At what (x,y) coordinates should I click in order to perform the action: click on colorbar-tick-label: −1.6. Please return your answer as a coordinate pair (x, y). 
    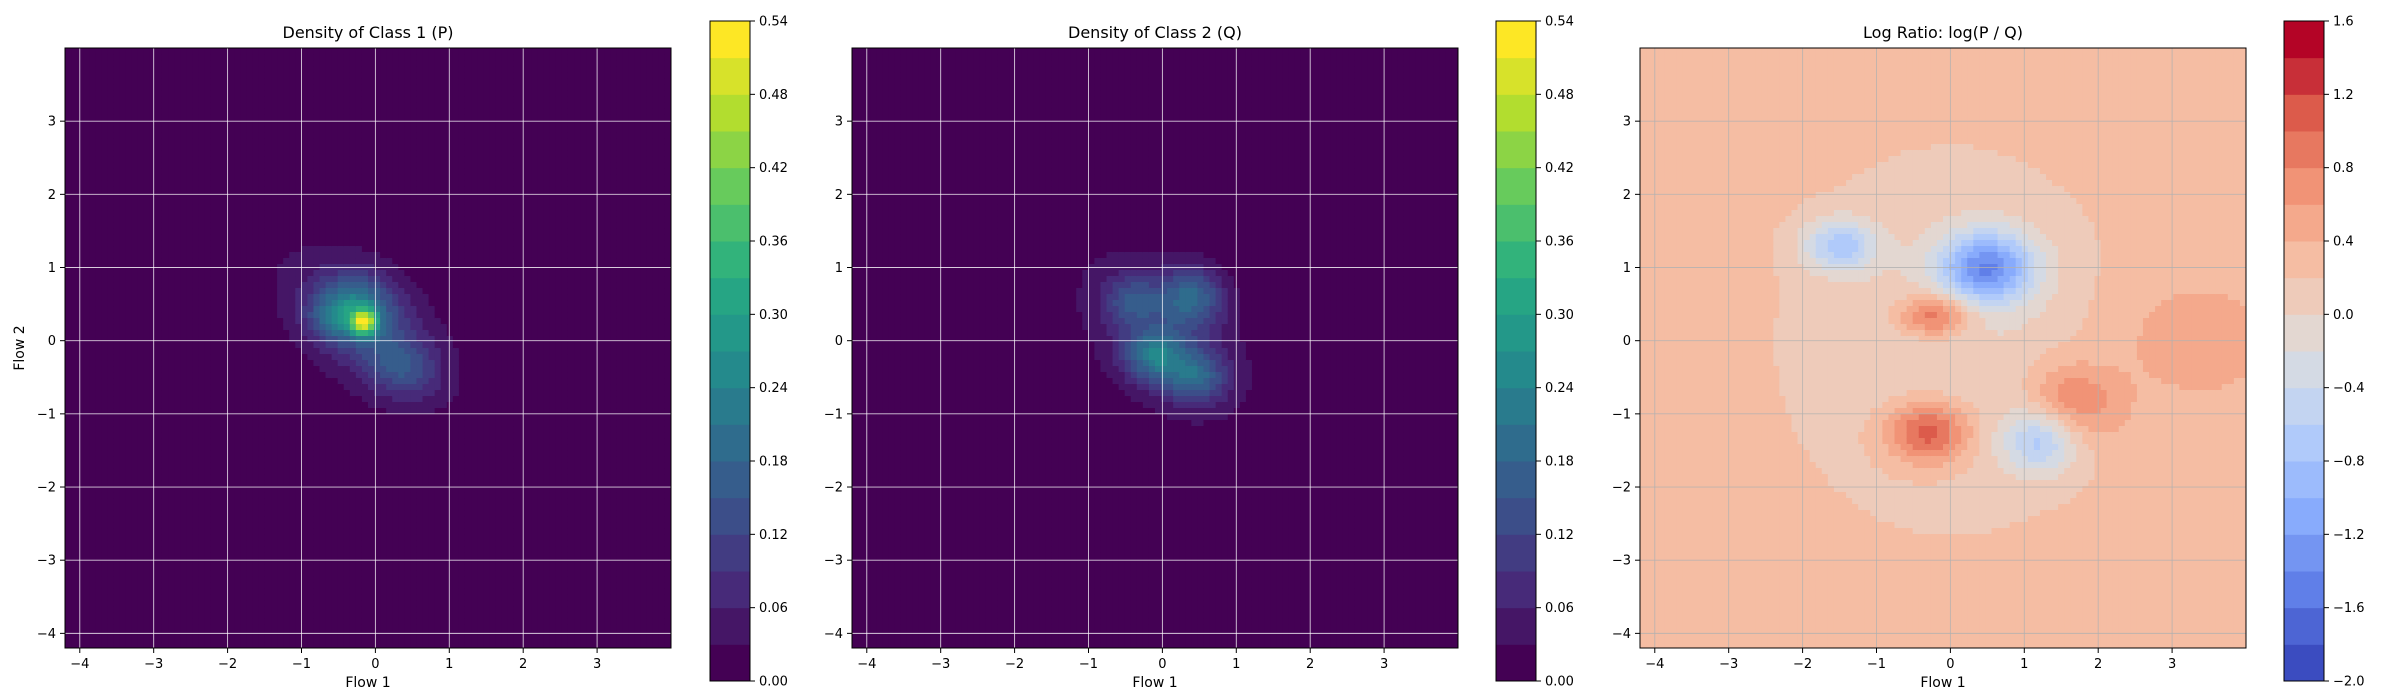
    Looking at the image, I should click on (2349, 608).